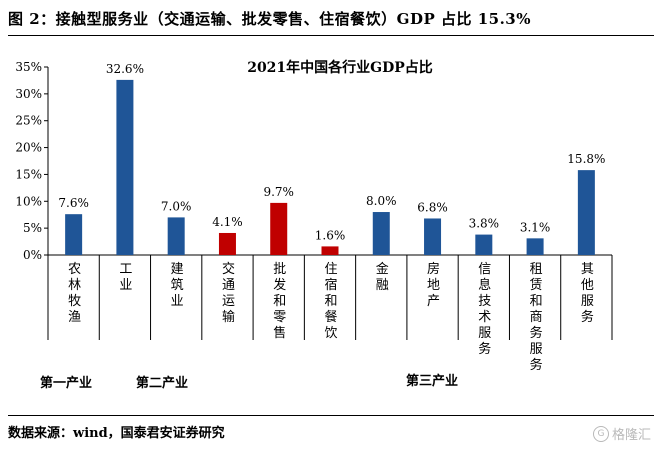  Describe the element at coordinates (535, 227) in the screenshot. I see `data-label: 3.1%` at that location.